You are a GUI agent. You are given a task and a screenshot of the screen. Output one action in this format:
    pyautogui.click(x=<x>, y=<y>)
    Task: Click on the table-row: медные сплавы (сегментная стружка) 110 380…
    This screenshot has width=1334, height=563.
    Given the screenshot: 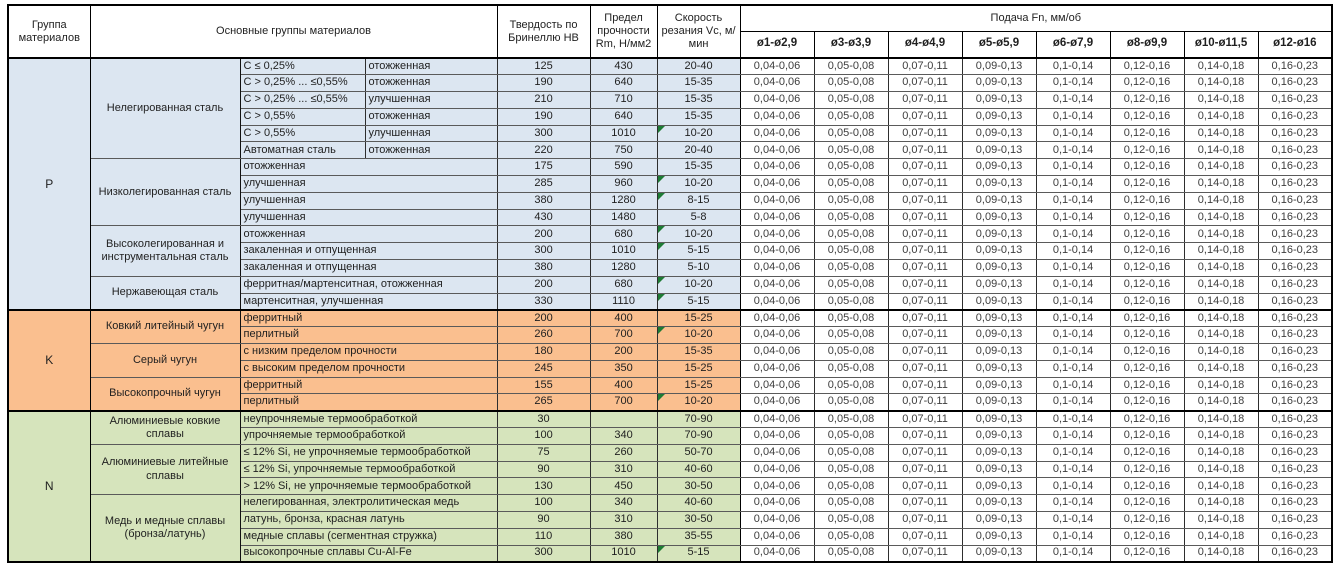 What is the action you would take?
    pyautogui.click(x=670, y=536)
    